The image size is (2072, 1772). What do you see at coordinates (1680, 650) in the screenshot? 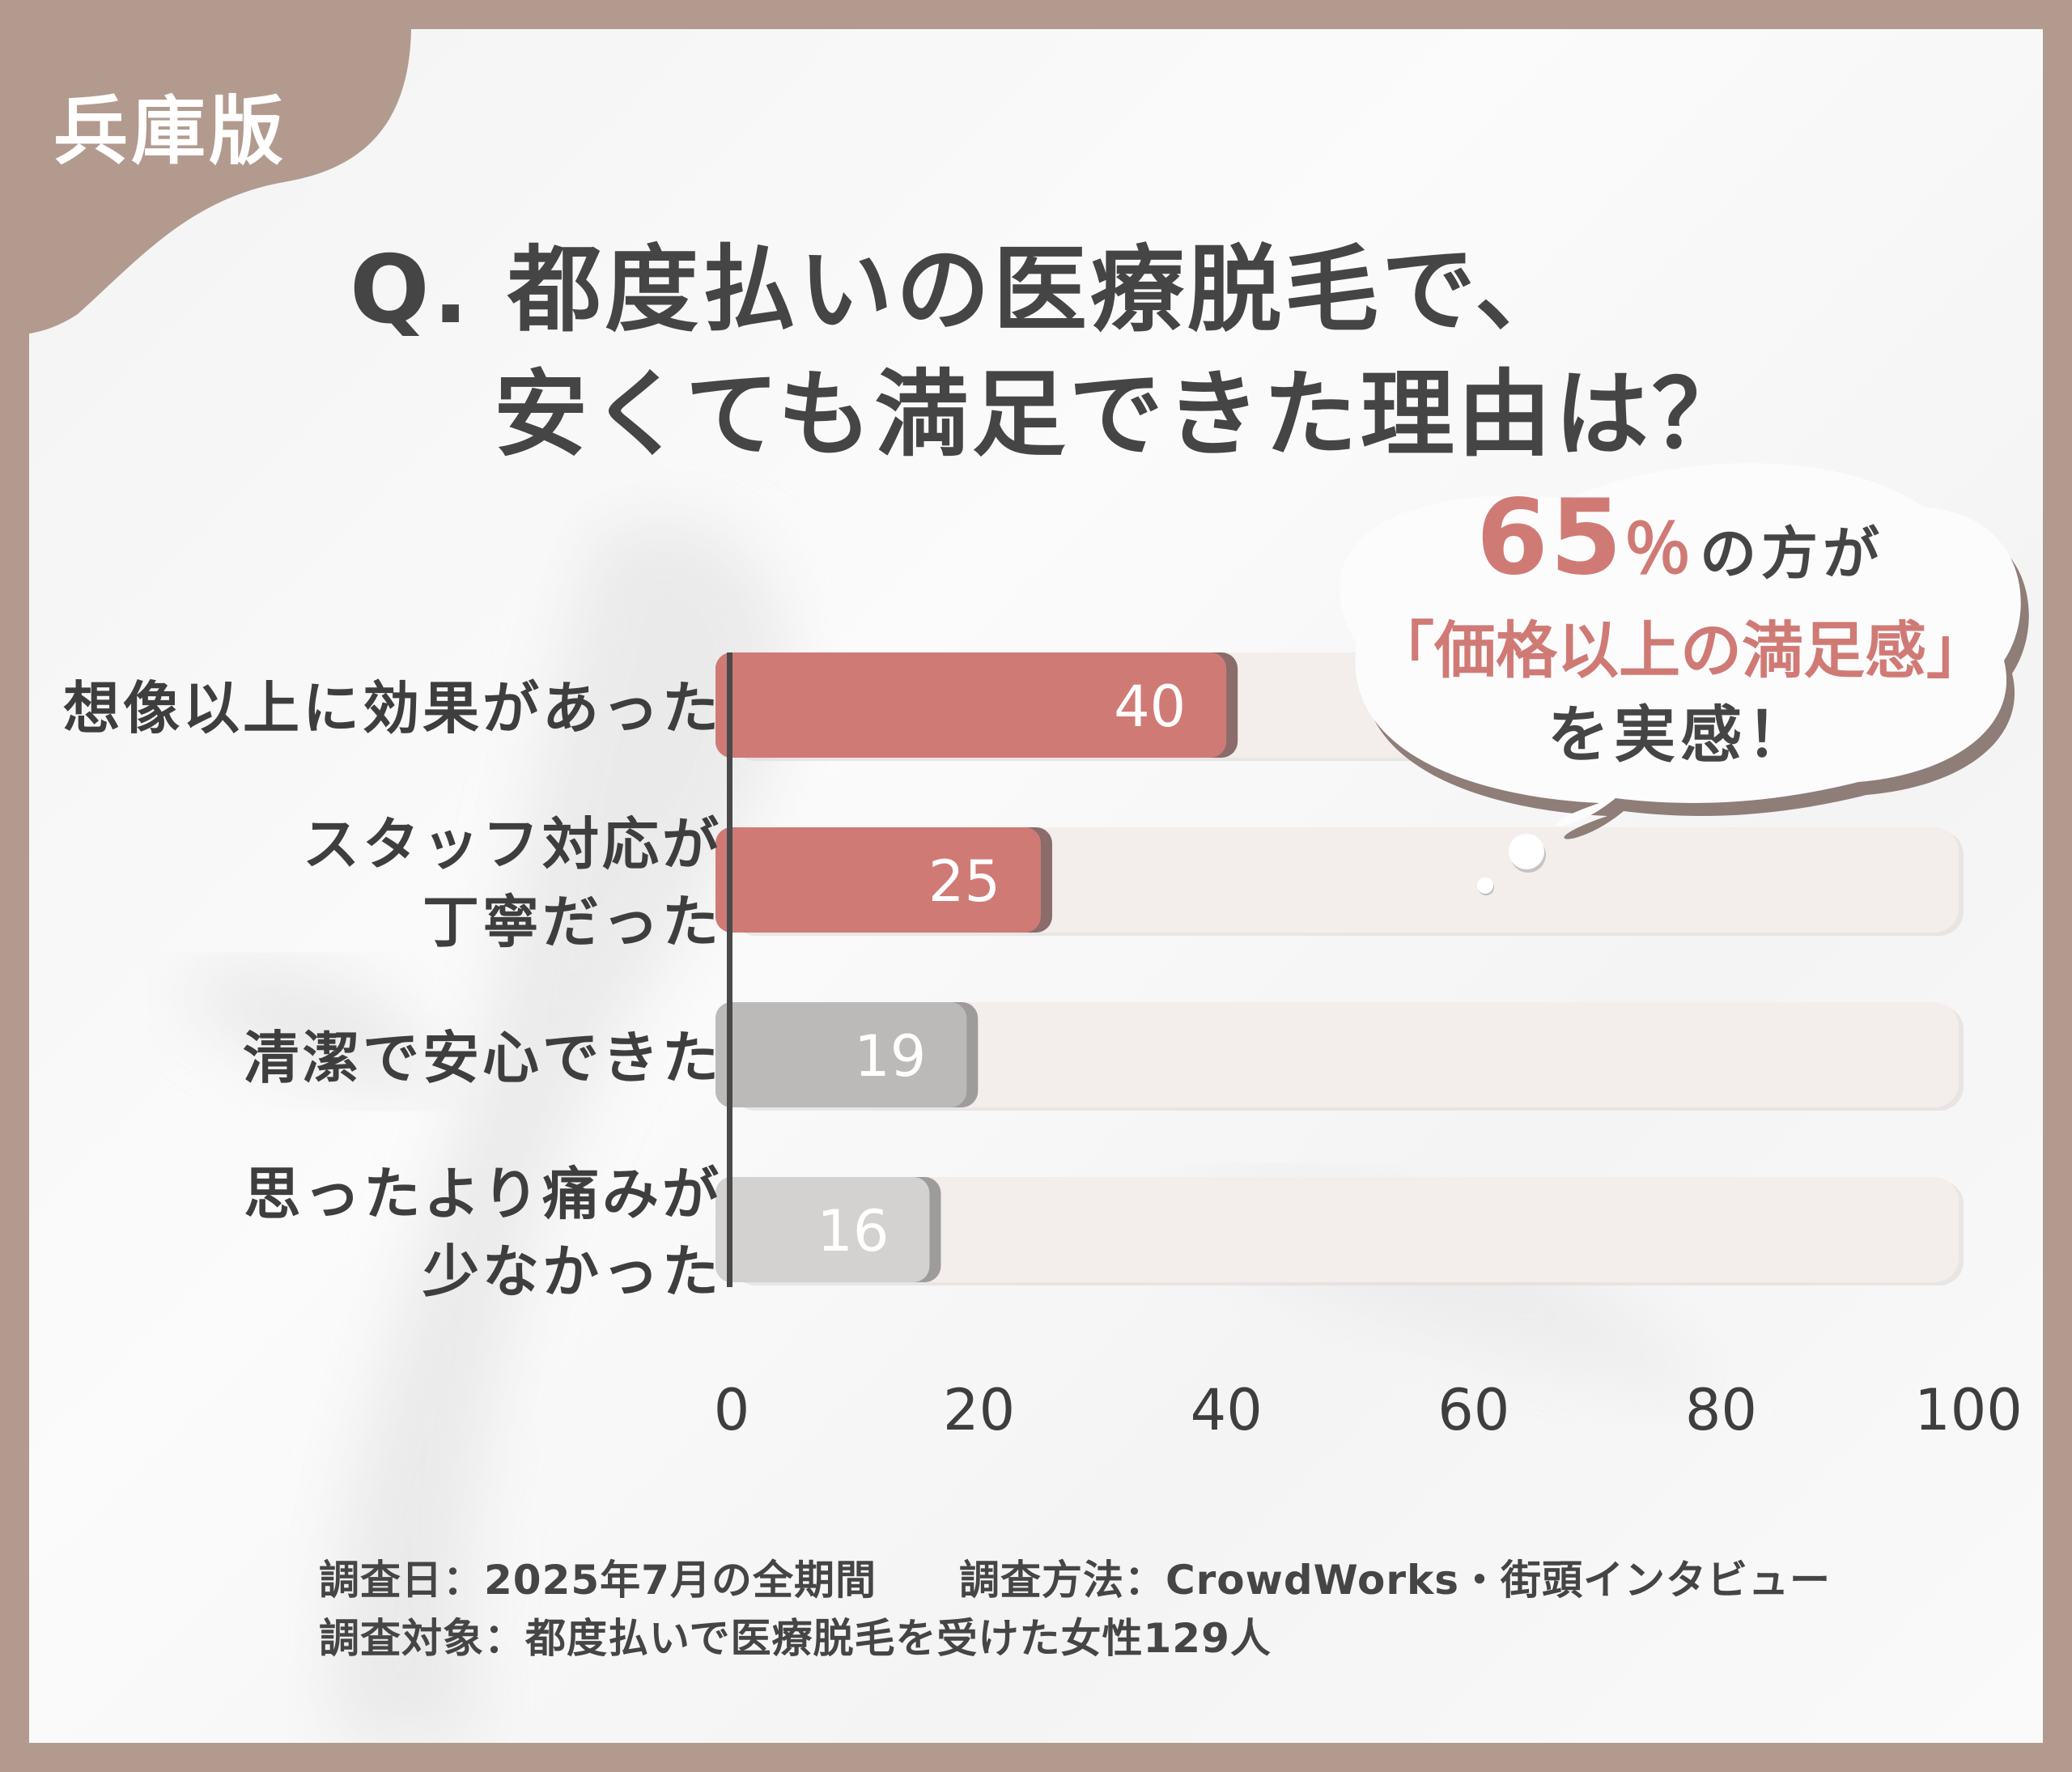
I see `callout-quote: 「価格以上の満足感」` at bounding box center [1680, 650].